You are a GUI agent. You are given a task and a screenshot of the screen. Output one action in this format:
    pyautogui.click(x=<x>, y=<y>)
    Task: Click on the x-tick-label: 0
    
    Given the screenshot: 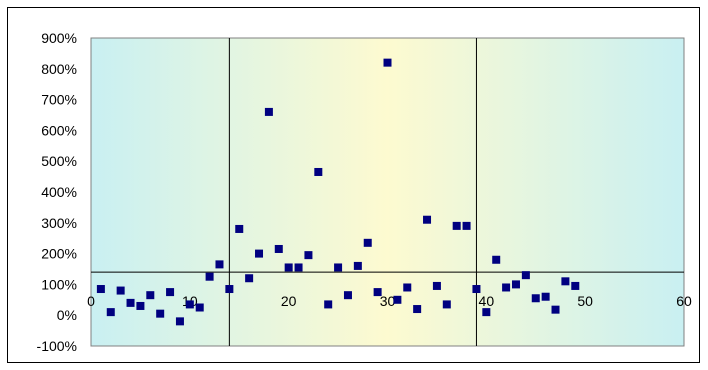 What is the action you would take?
    pyautogui.click(x=91, y=301)
    